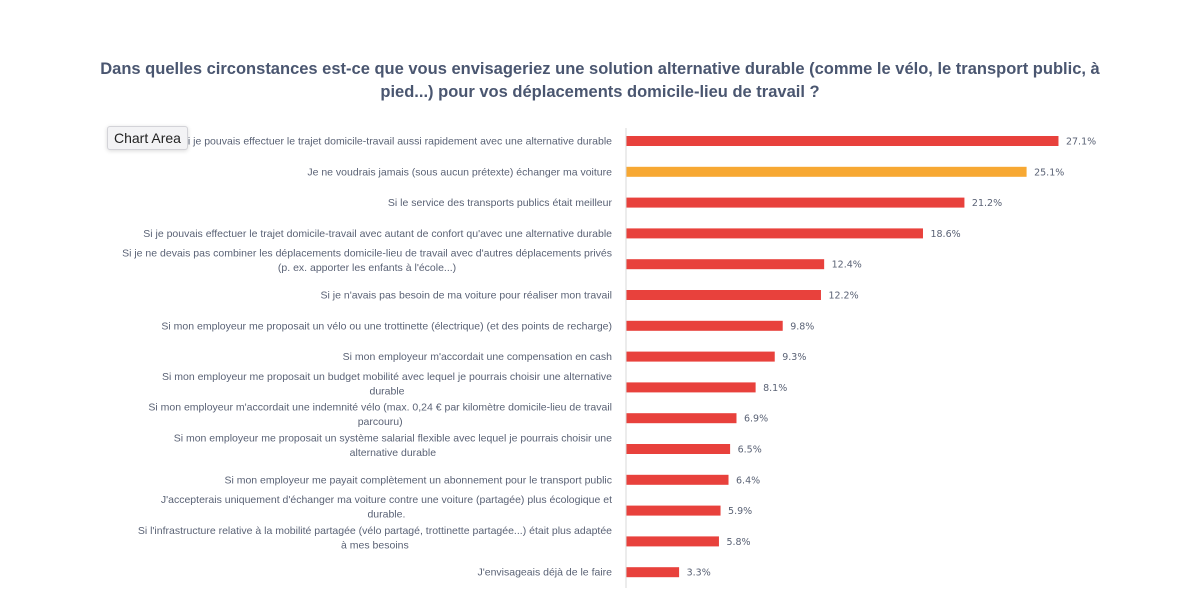  What do you see at coordinates (756, 419) in the screenshot?
I see `data-label: 6.9%` at bounding box center [756, 419].